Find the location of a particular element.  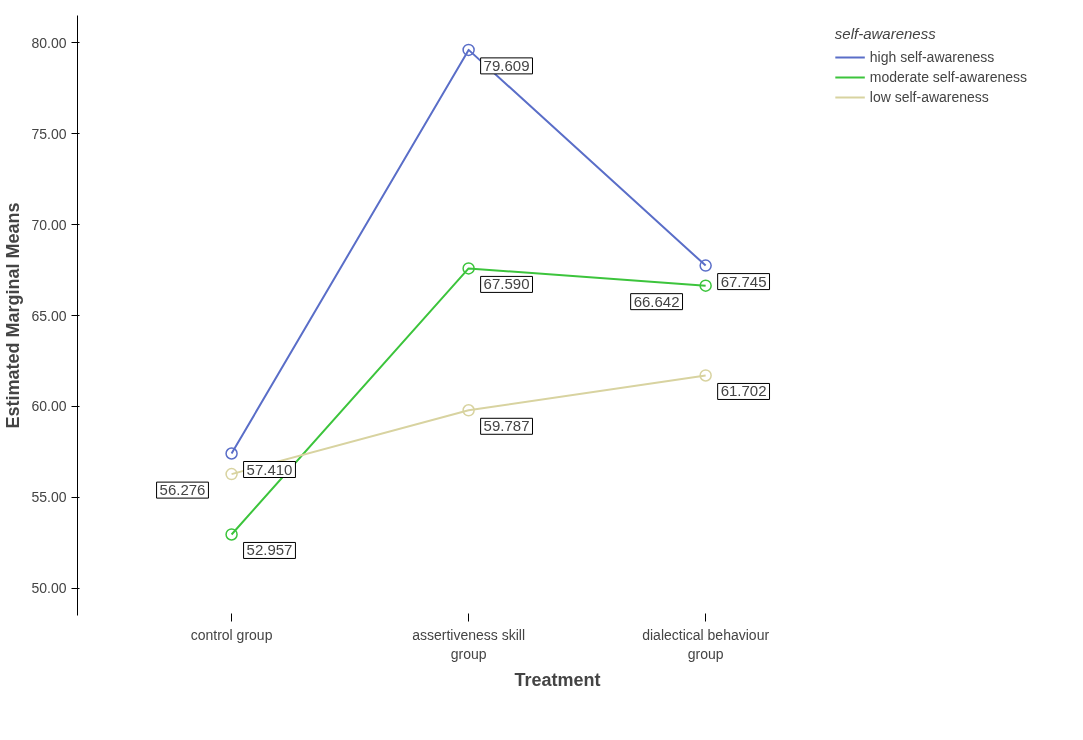

data-label: 67.745 is located at coordinates (743, 281).